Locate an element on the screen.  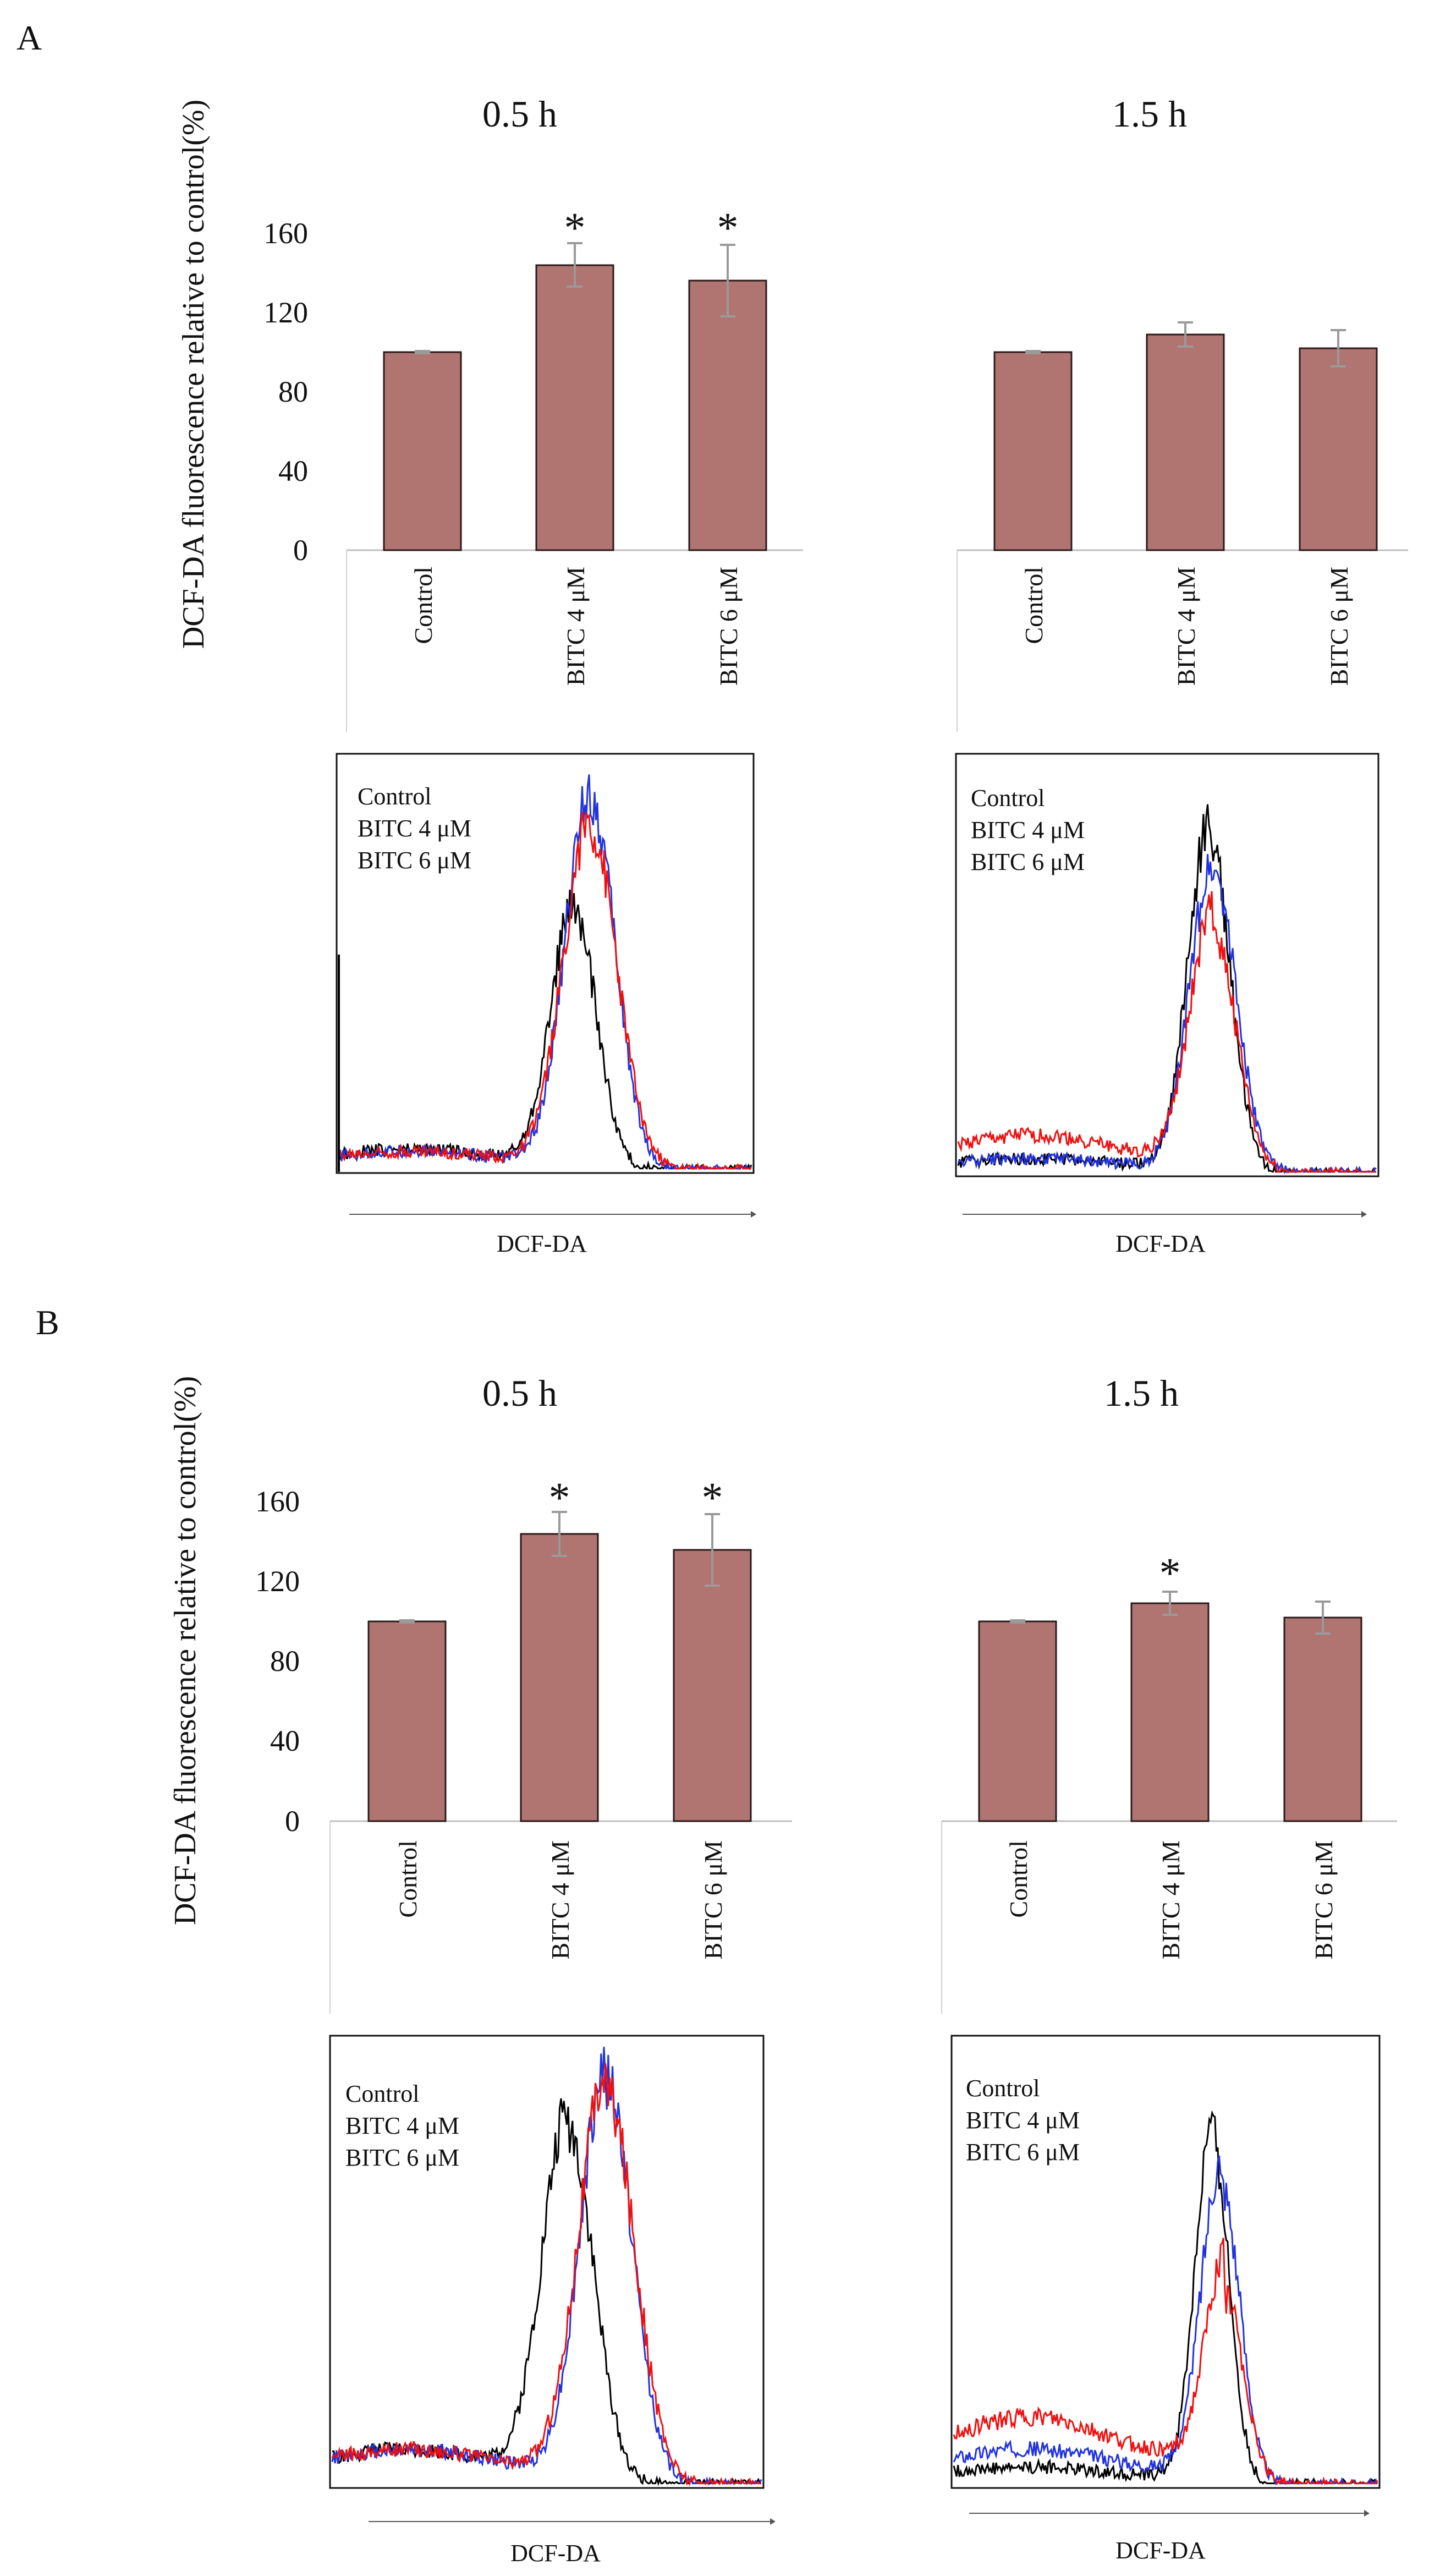
bar-a-1-5h-bitc6 is located at coordinates (1338, 440).